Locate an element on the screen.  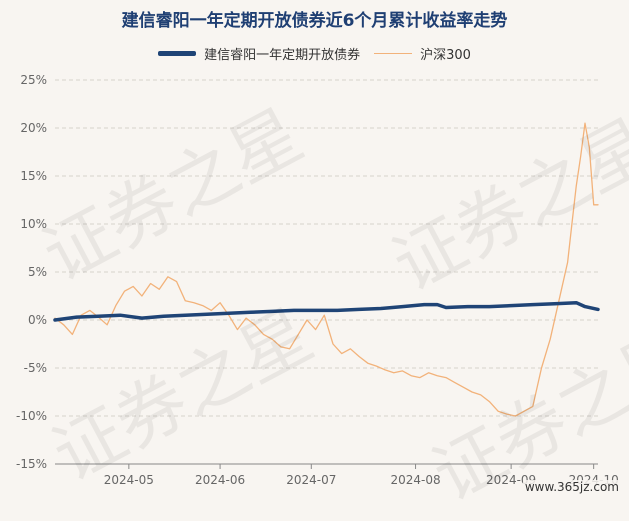
site-watermark: www.365jz.com is located at coordinates (571, 487).